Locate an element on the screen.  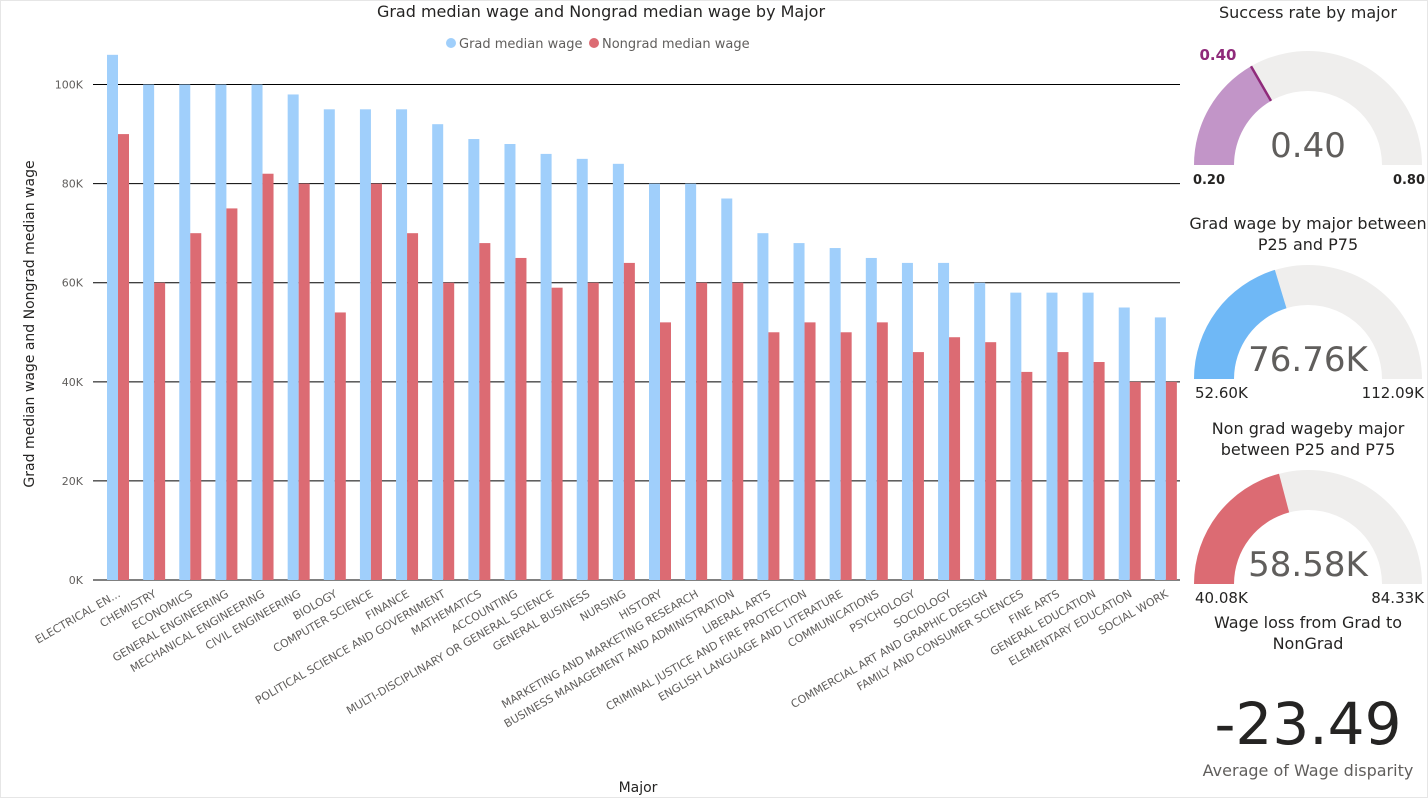
success-rate-gauge: 0.40 0.40 0.20 0.80 is located at coordinates (1309, 117).